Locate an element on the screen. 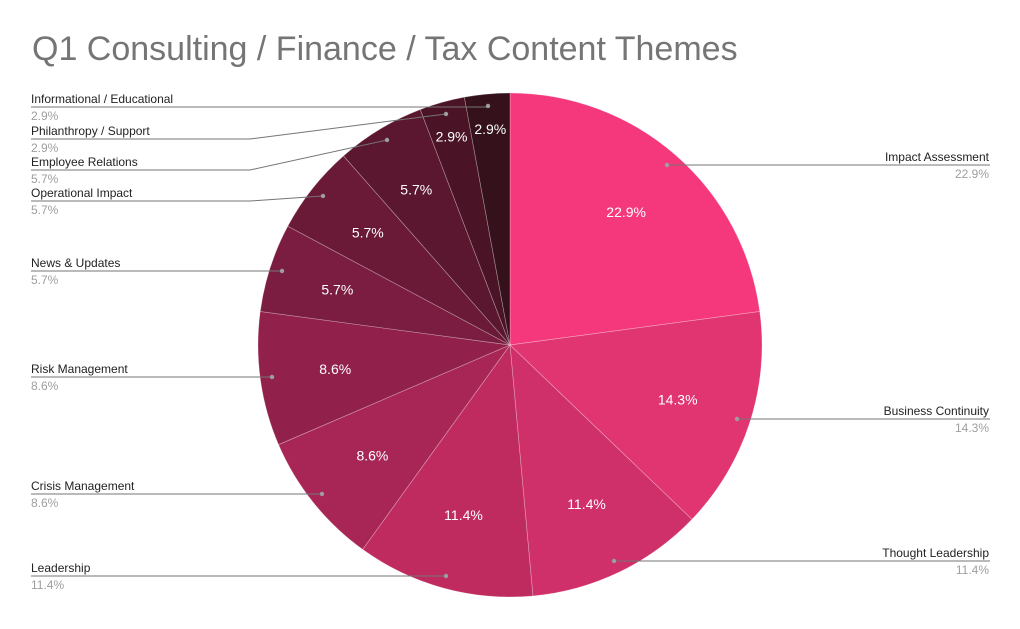 The image size is (1020, 629). callout-label: Philanthropy / Support is located at coordinates (90, 131).